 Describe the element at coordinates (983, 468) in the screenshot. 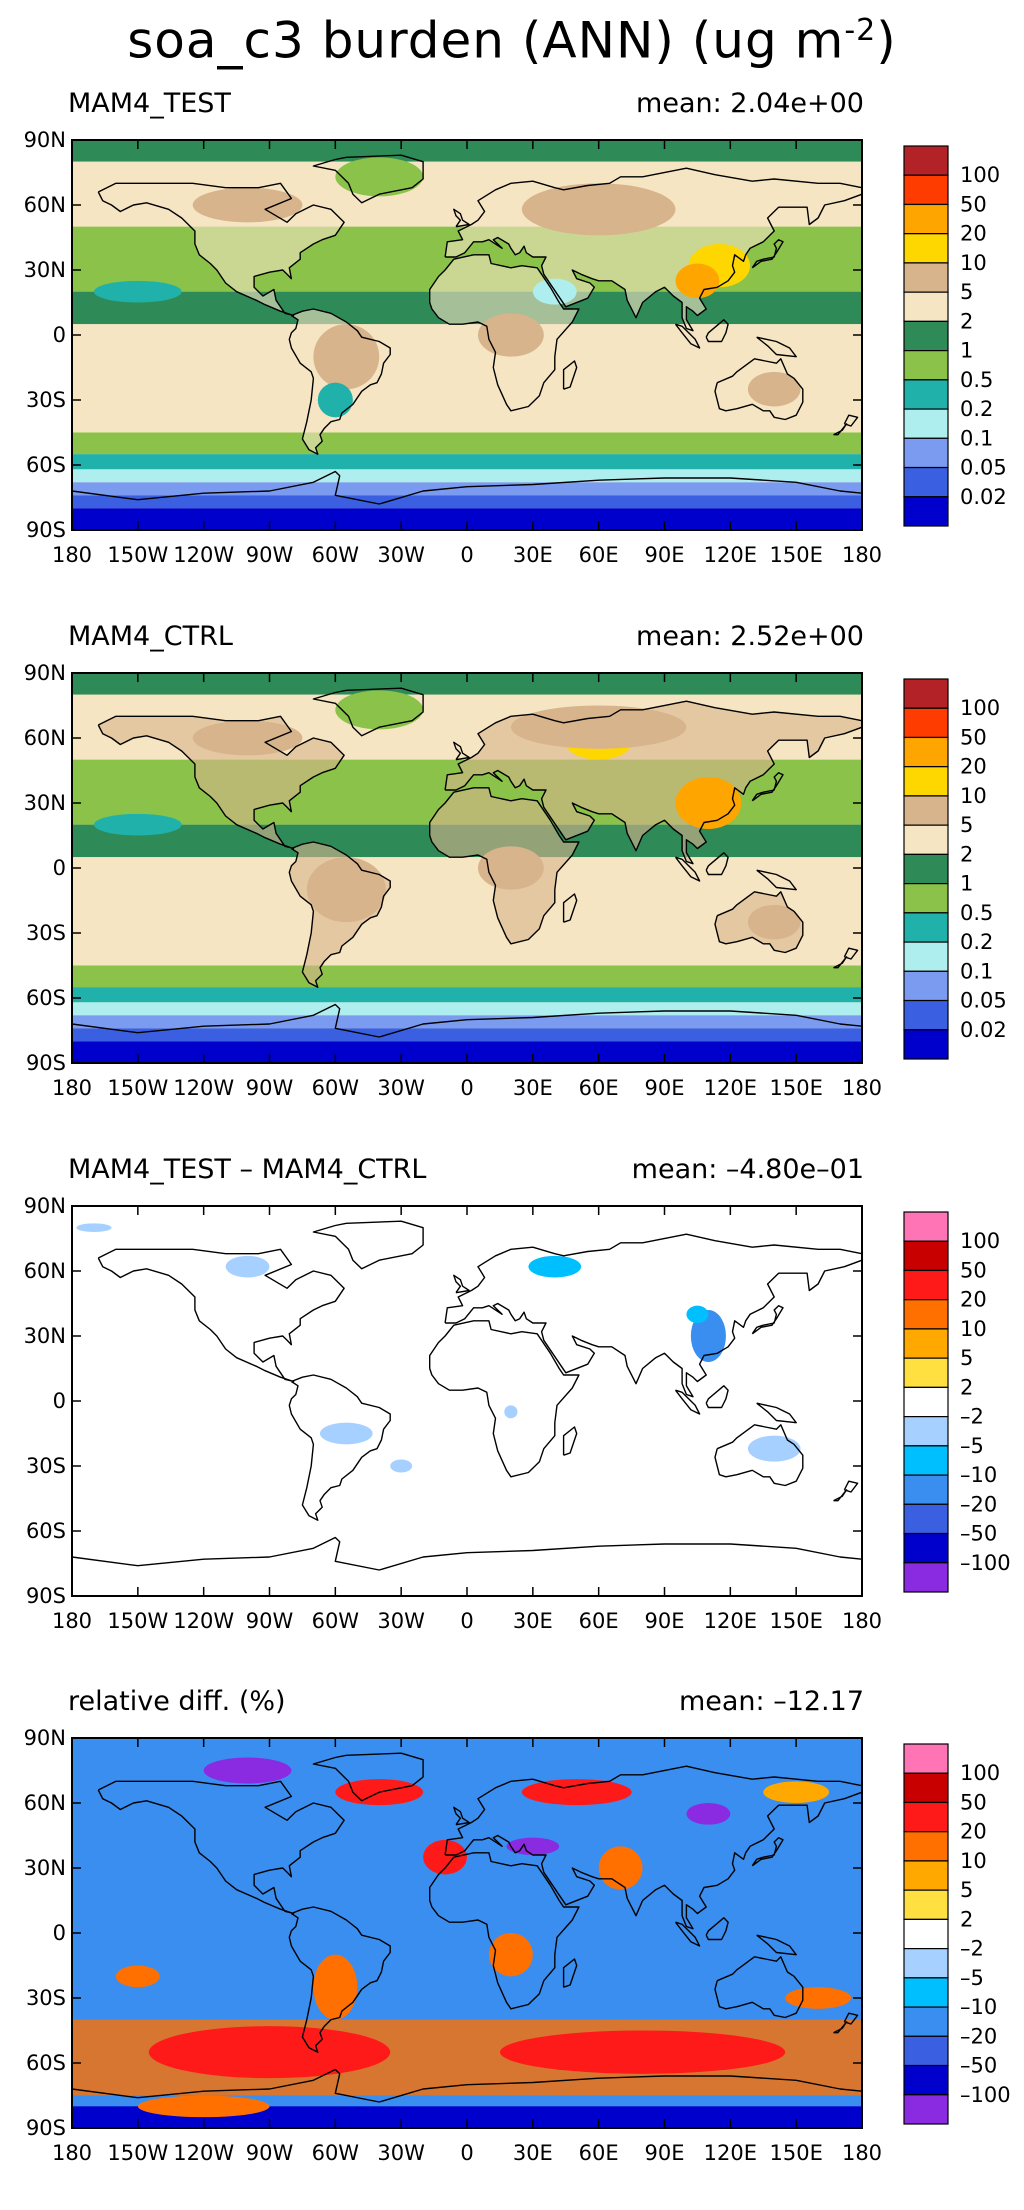

I see `colorbar-label: 0.05` at that location.